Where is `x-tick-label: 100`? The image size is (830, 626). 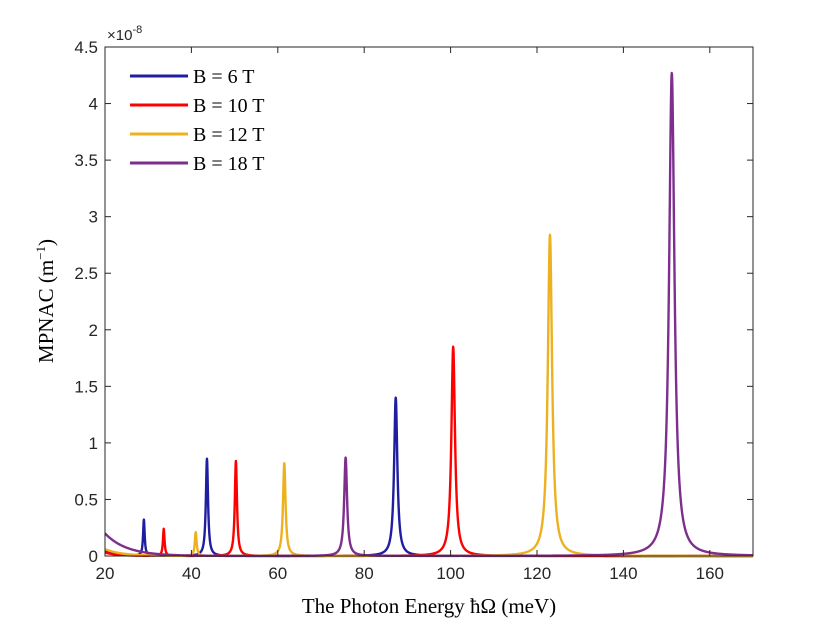
x-tick-label: 100 is located at coordinates (450, 573).